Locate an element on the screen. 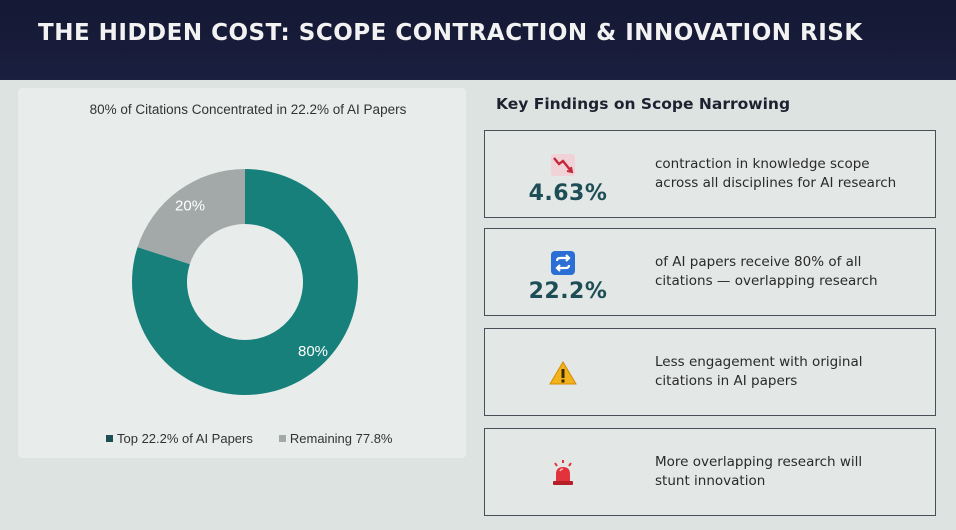  finding-stat-1: 4.63% is located at coordinates (568, 193).